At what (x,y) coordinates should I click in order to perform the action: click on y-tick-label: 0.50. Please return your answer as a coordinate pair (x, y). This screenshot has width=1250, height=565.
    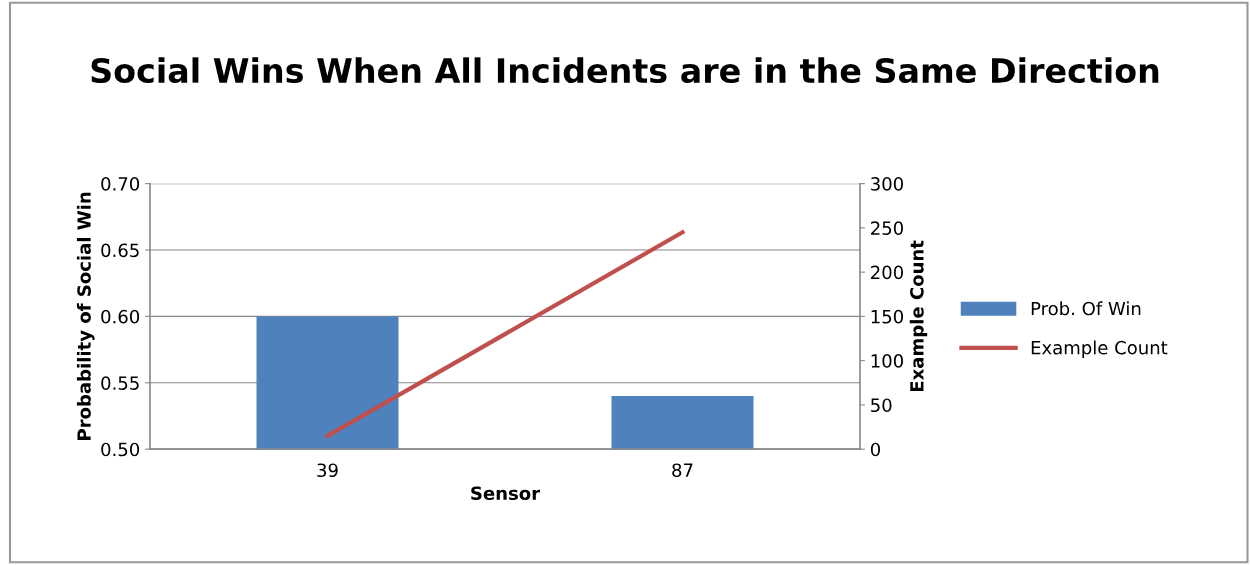
    Looking at the image, I should click on (120, 449).